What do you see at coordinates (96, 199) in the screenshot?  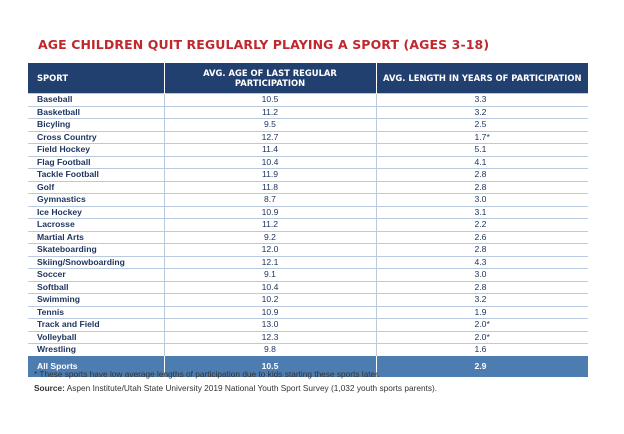 I see `sport-cell: Gymnastics` at bounding box center [96, 199].